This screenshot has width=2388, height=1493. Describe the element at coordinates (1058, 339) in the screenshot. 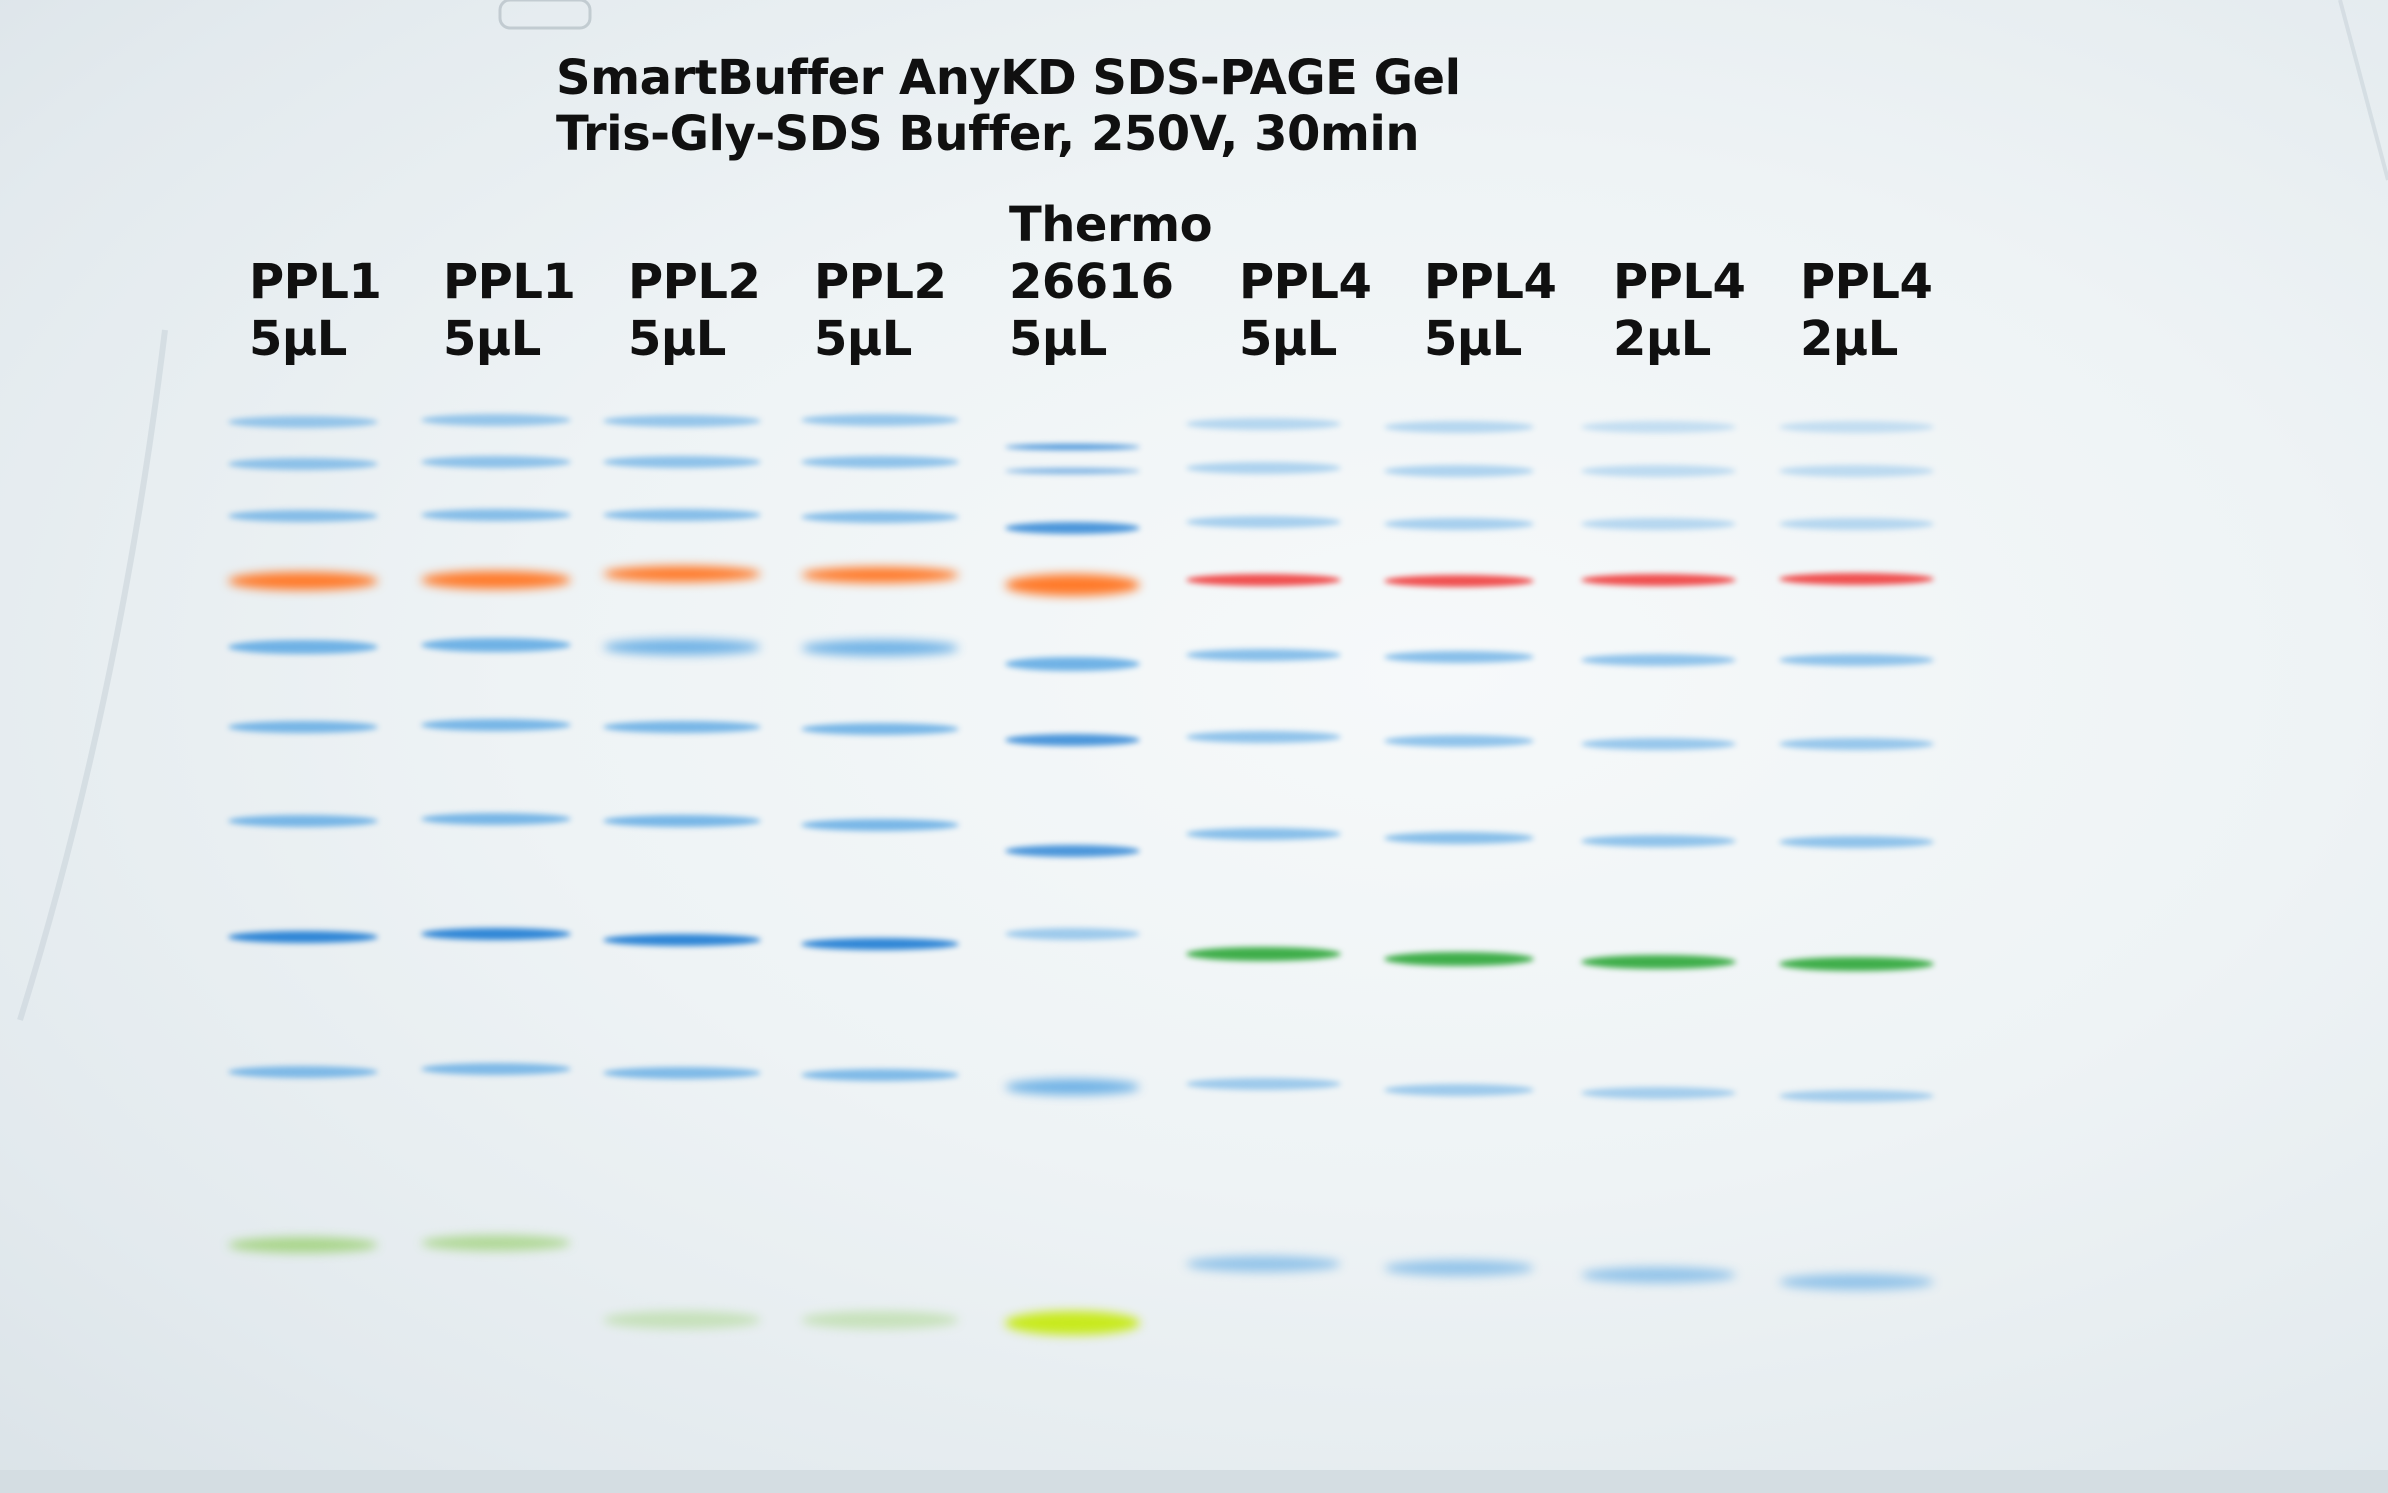

I see `lane-5-volume: 5µL` at that location.